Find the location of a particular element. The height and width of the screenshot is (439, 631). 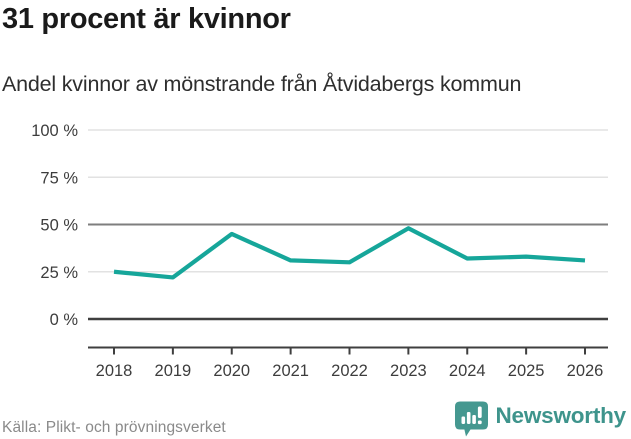

y-axis-tick-label: 25 % is located at coordinates (59, 273).